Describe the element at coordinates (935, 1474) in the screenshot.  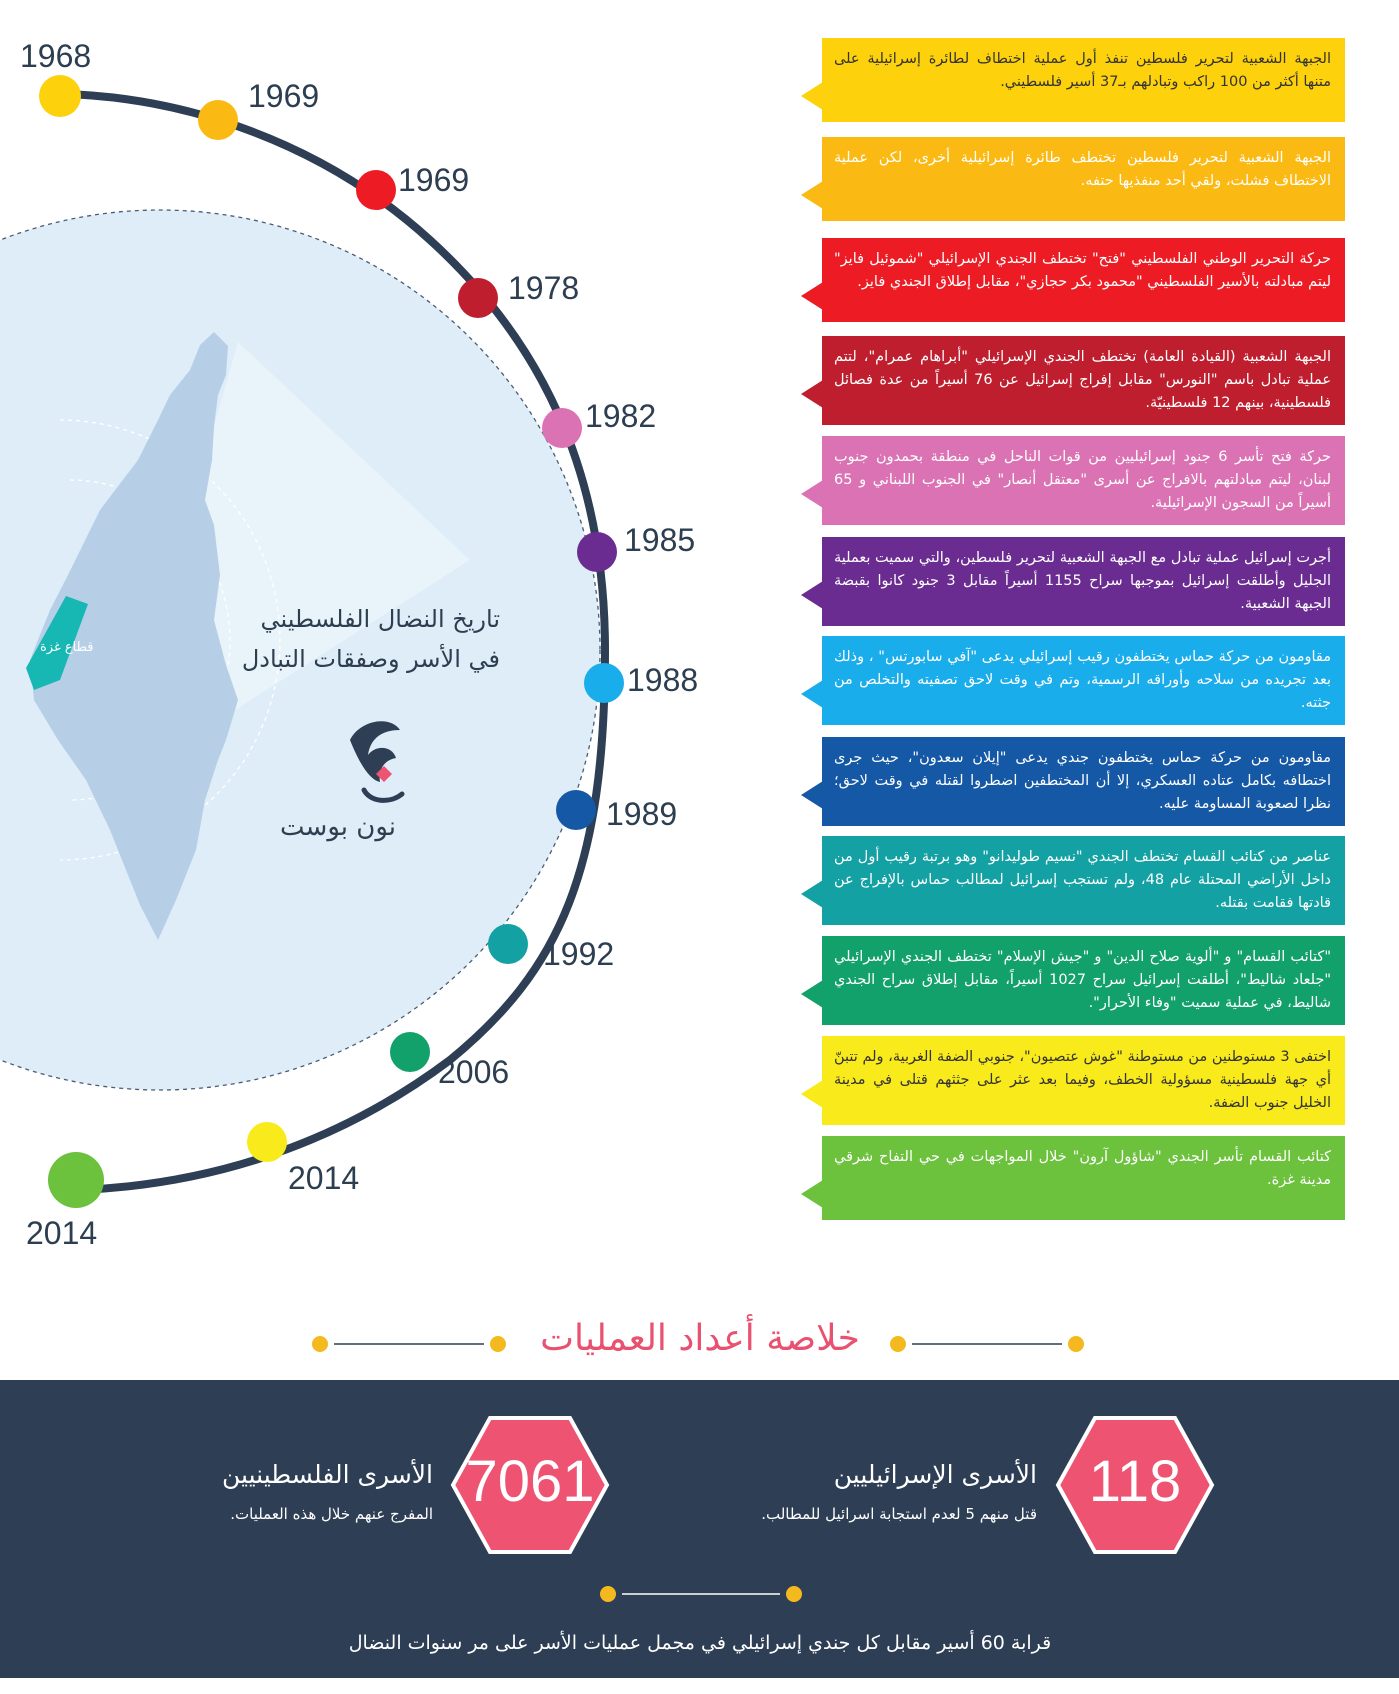
I see `israeli-prisoners-title: الأسرى الإسرائيليين` at that location.